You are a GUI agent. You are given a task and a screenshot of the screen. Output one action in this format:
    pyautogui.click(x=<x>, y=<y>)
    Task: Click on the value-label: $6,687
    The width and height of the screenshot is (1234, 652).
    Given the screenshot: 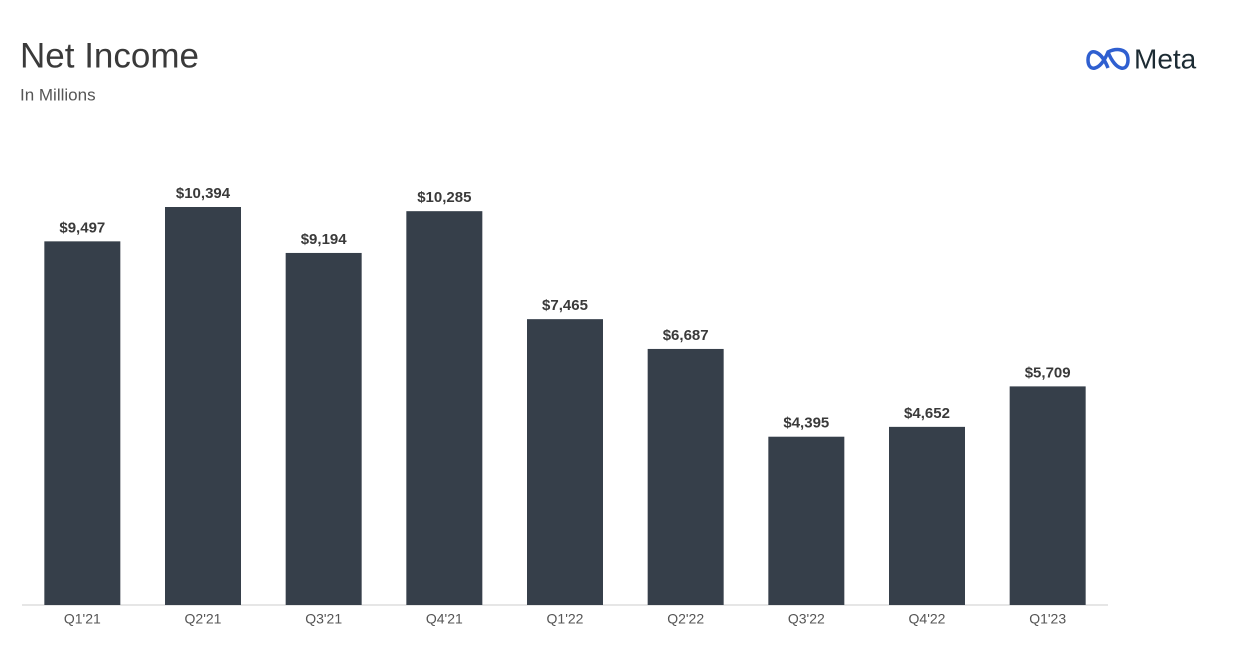 What is the action you would take?
    pyautogui.click(x=686, y=335)
    